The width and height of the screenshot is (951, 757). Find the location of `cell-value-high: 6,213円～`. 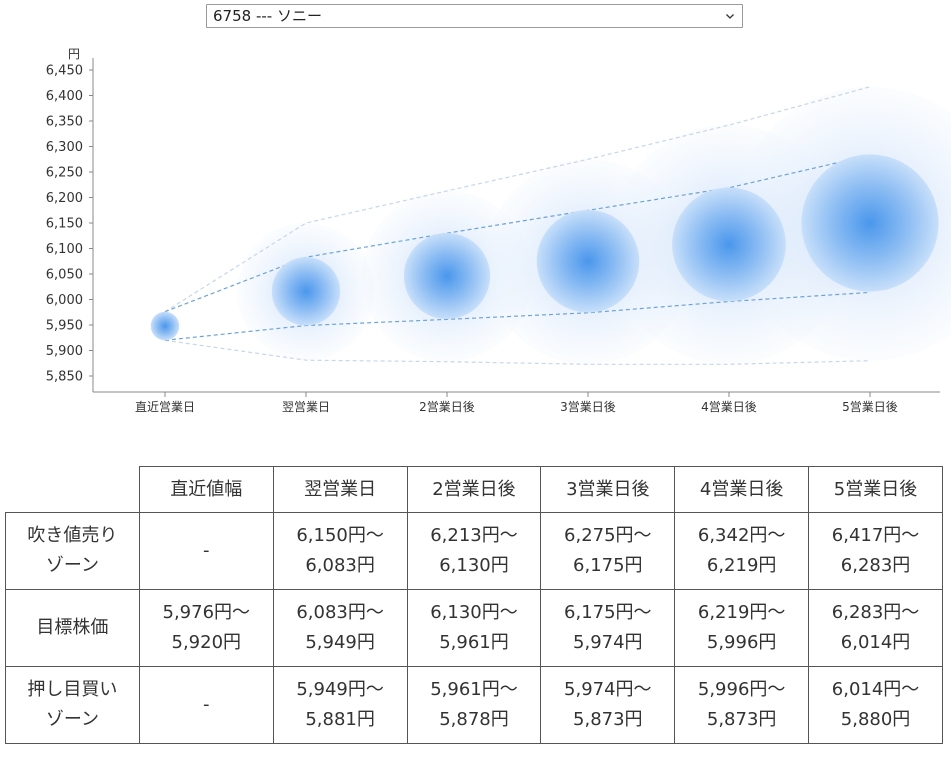

cell-value-high: 6,213円～ is located at coordinates (474, 535).